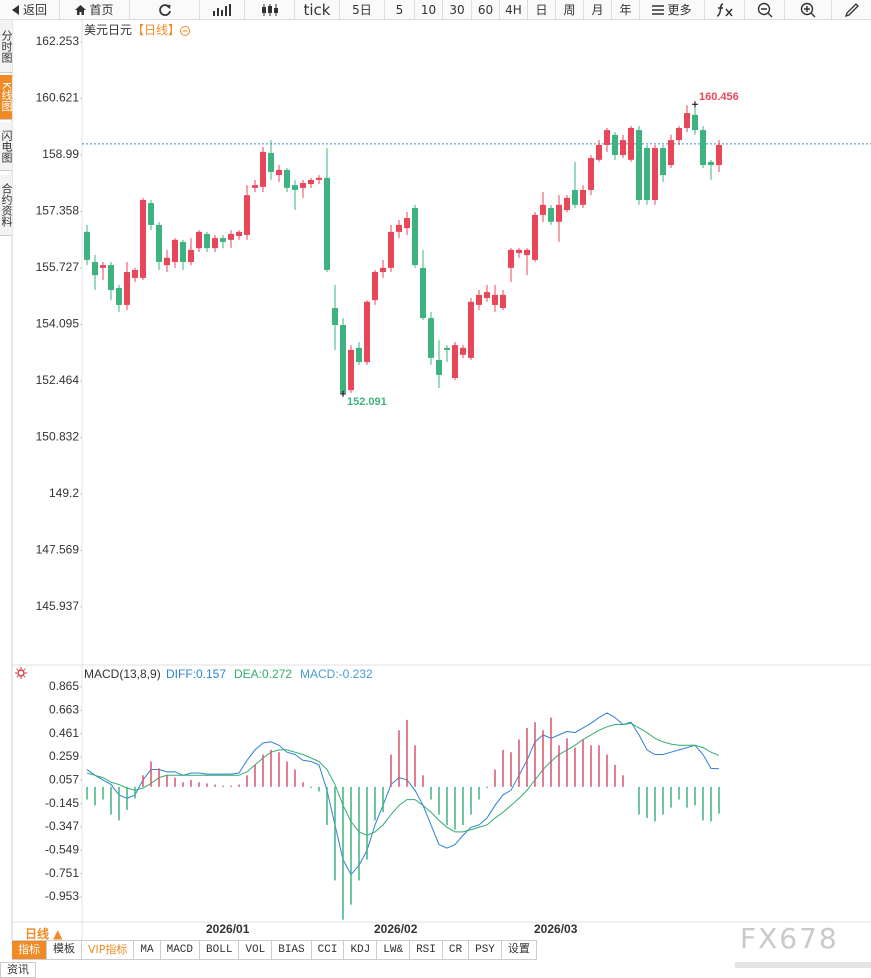 Image resolution: width=871 pixels, height=978 pixels. I want to click on y-tick-label: 158.99, so click(60, 154).